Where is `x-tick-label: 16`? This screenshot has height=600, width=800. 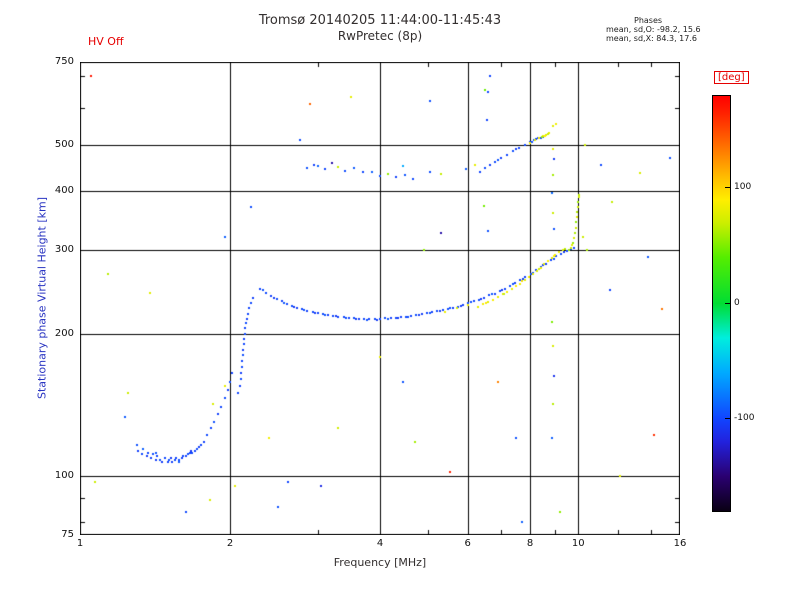 x-tick-label: 16 is located at coordinates (680, 543).